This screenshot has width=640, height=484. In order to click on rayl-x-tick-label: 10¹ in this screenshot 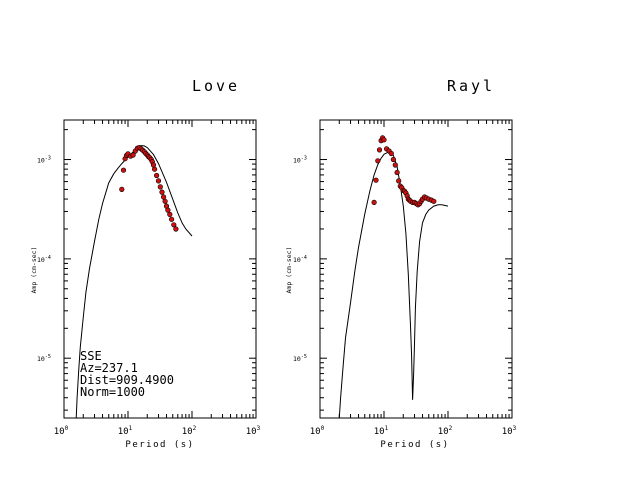, I will do `click(381, 431)`.